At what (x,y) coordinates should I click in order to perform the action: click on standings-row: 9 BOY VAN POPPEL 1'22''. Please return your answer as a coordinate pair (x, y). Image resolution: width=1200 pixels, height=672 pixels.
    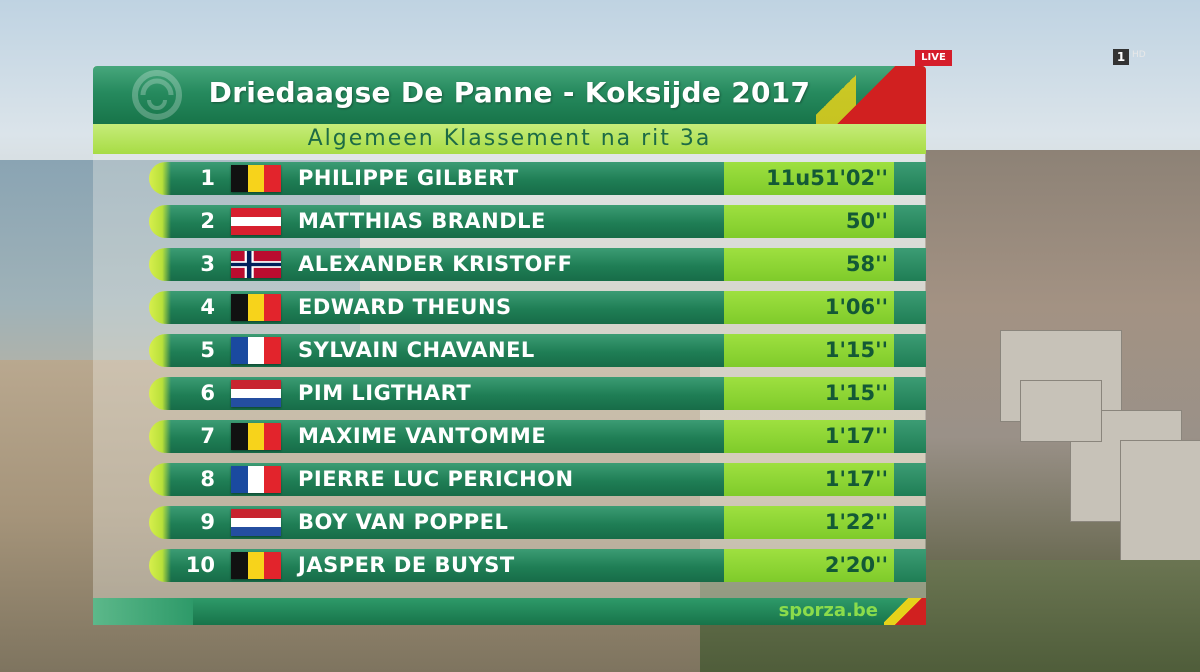
    Looking at the image, I should click on (537, 522).